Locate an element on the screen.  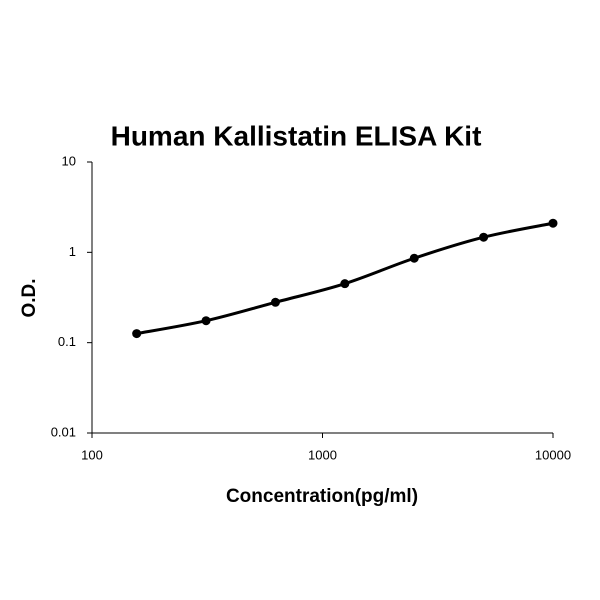
x-tick-label: 1000 is located at coordinates (322, 454).